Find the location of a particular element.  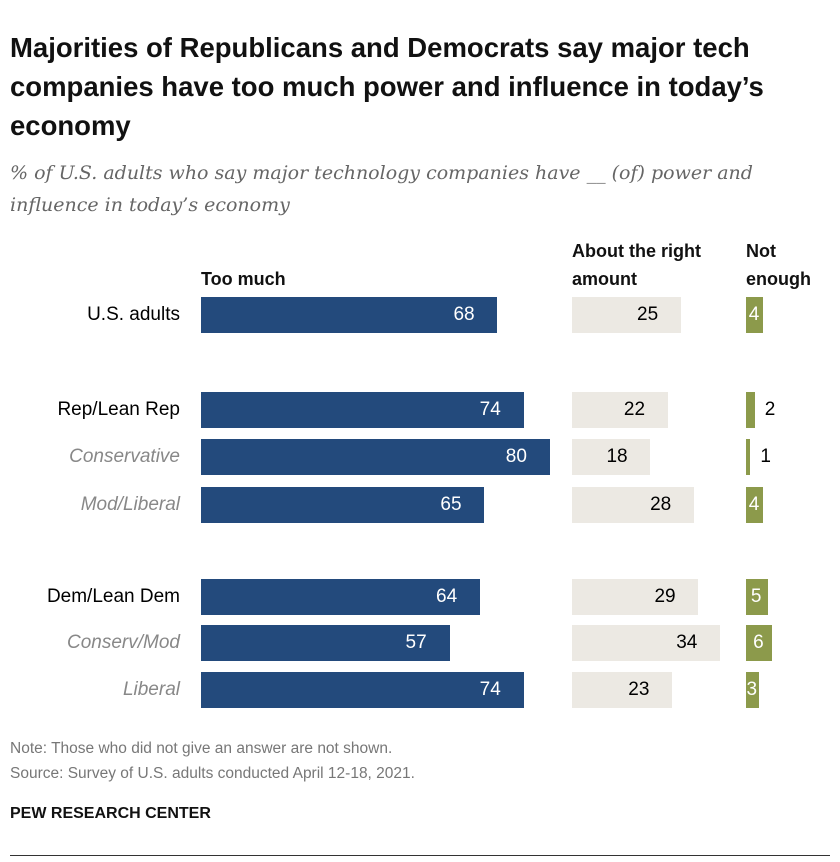

data-label: 64 is located at coordinates (447, 596).